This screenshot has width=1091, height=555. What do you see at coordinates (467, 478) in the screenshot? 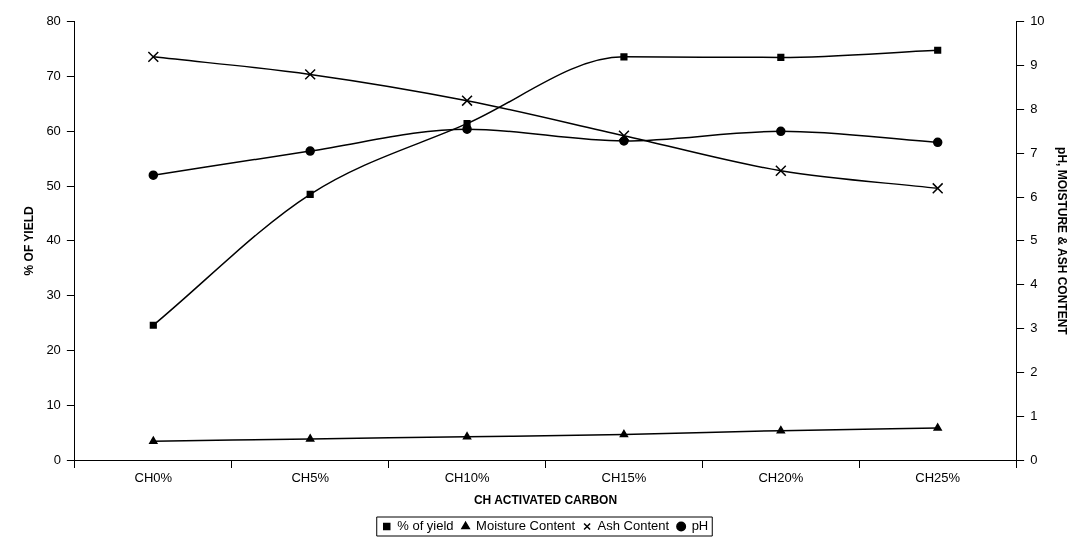
I see `x-tick-label: CH10%` at bounding box center [467, 478].